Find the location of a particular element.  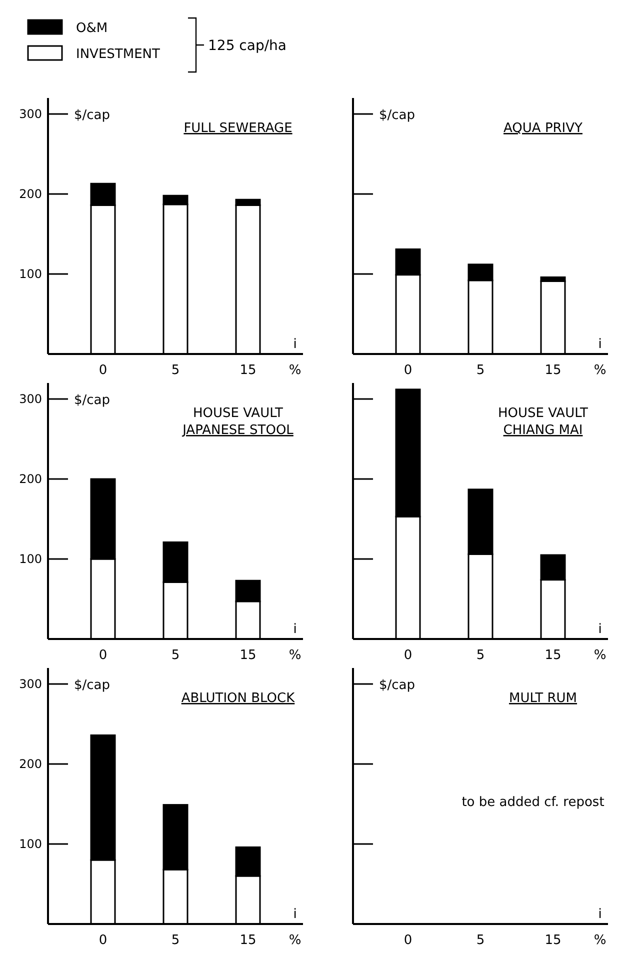

legend-label: O&M is located at coordinates (92, 28).